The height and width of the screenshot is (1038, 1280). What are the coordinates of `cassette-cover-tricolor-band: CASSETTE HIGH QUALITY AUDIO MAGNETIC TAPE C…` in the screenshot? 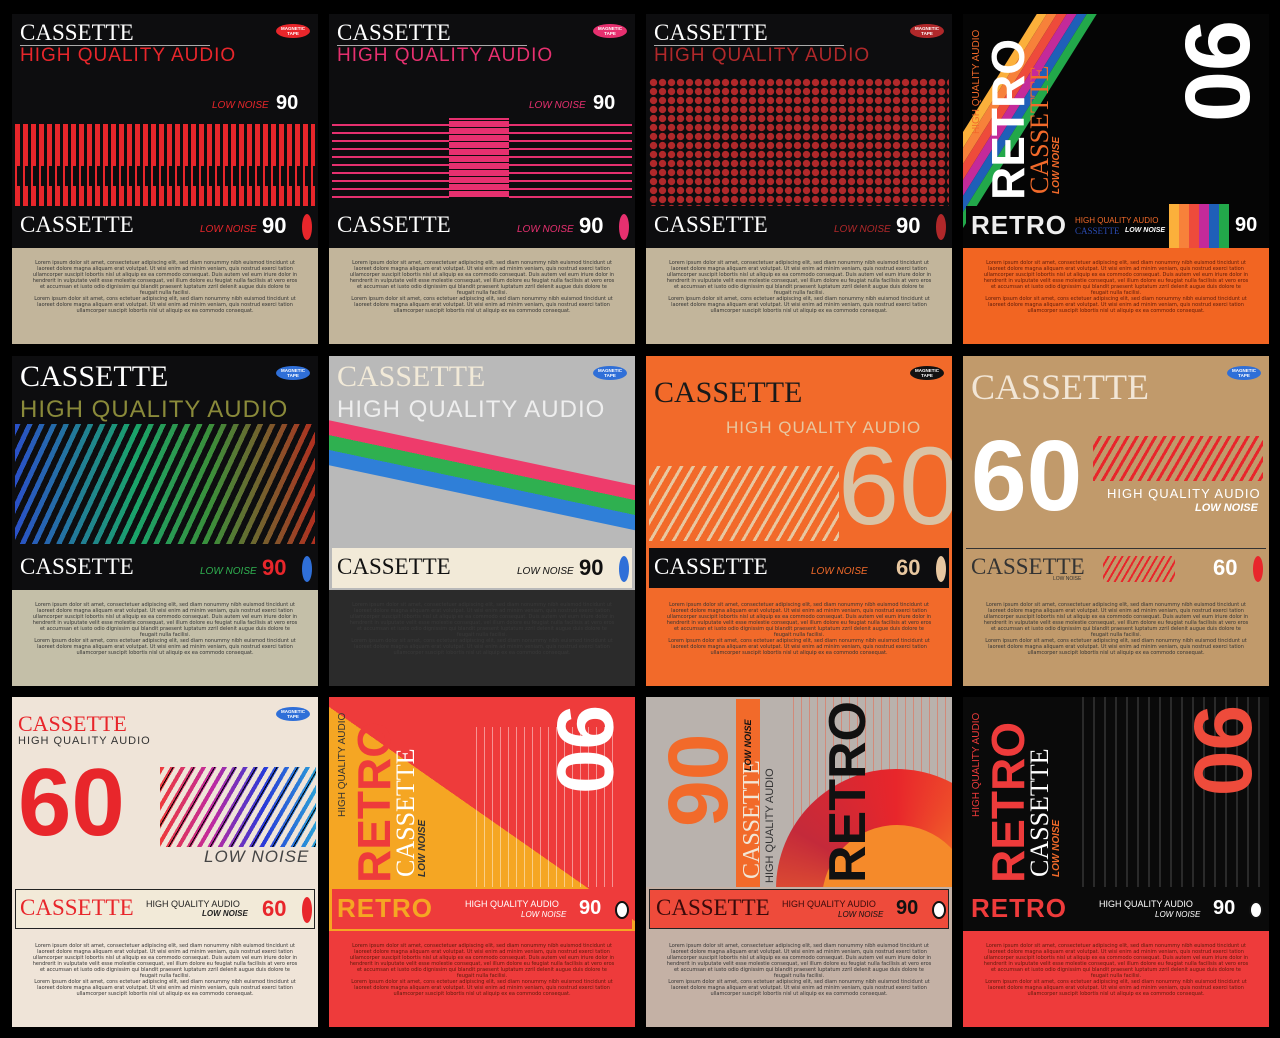 It's located at (482, 521).